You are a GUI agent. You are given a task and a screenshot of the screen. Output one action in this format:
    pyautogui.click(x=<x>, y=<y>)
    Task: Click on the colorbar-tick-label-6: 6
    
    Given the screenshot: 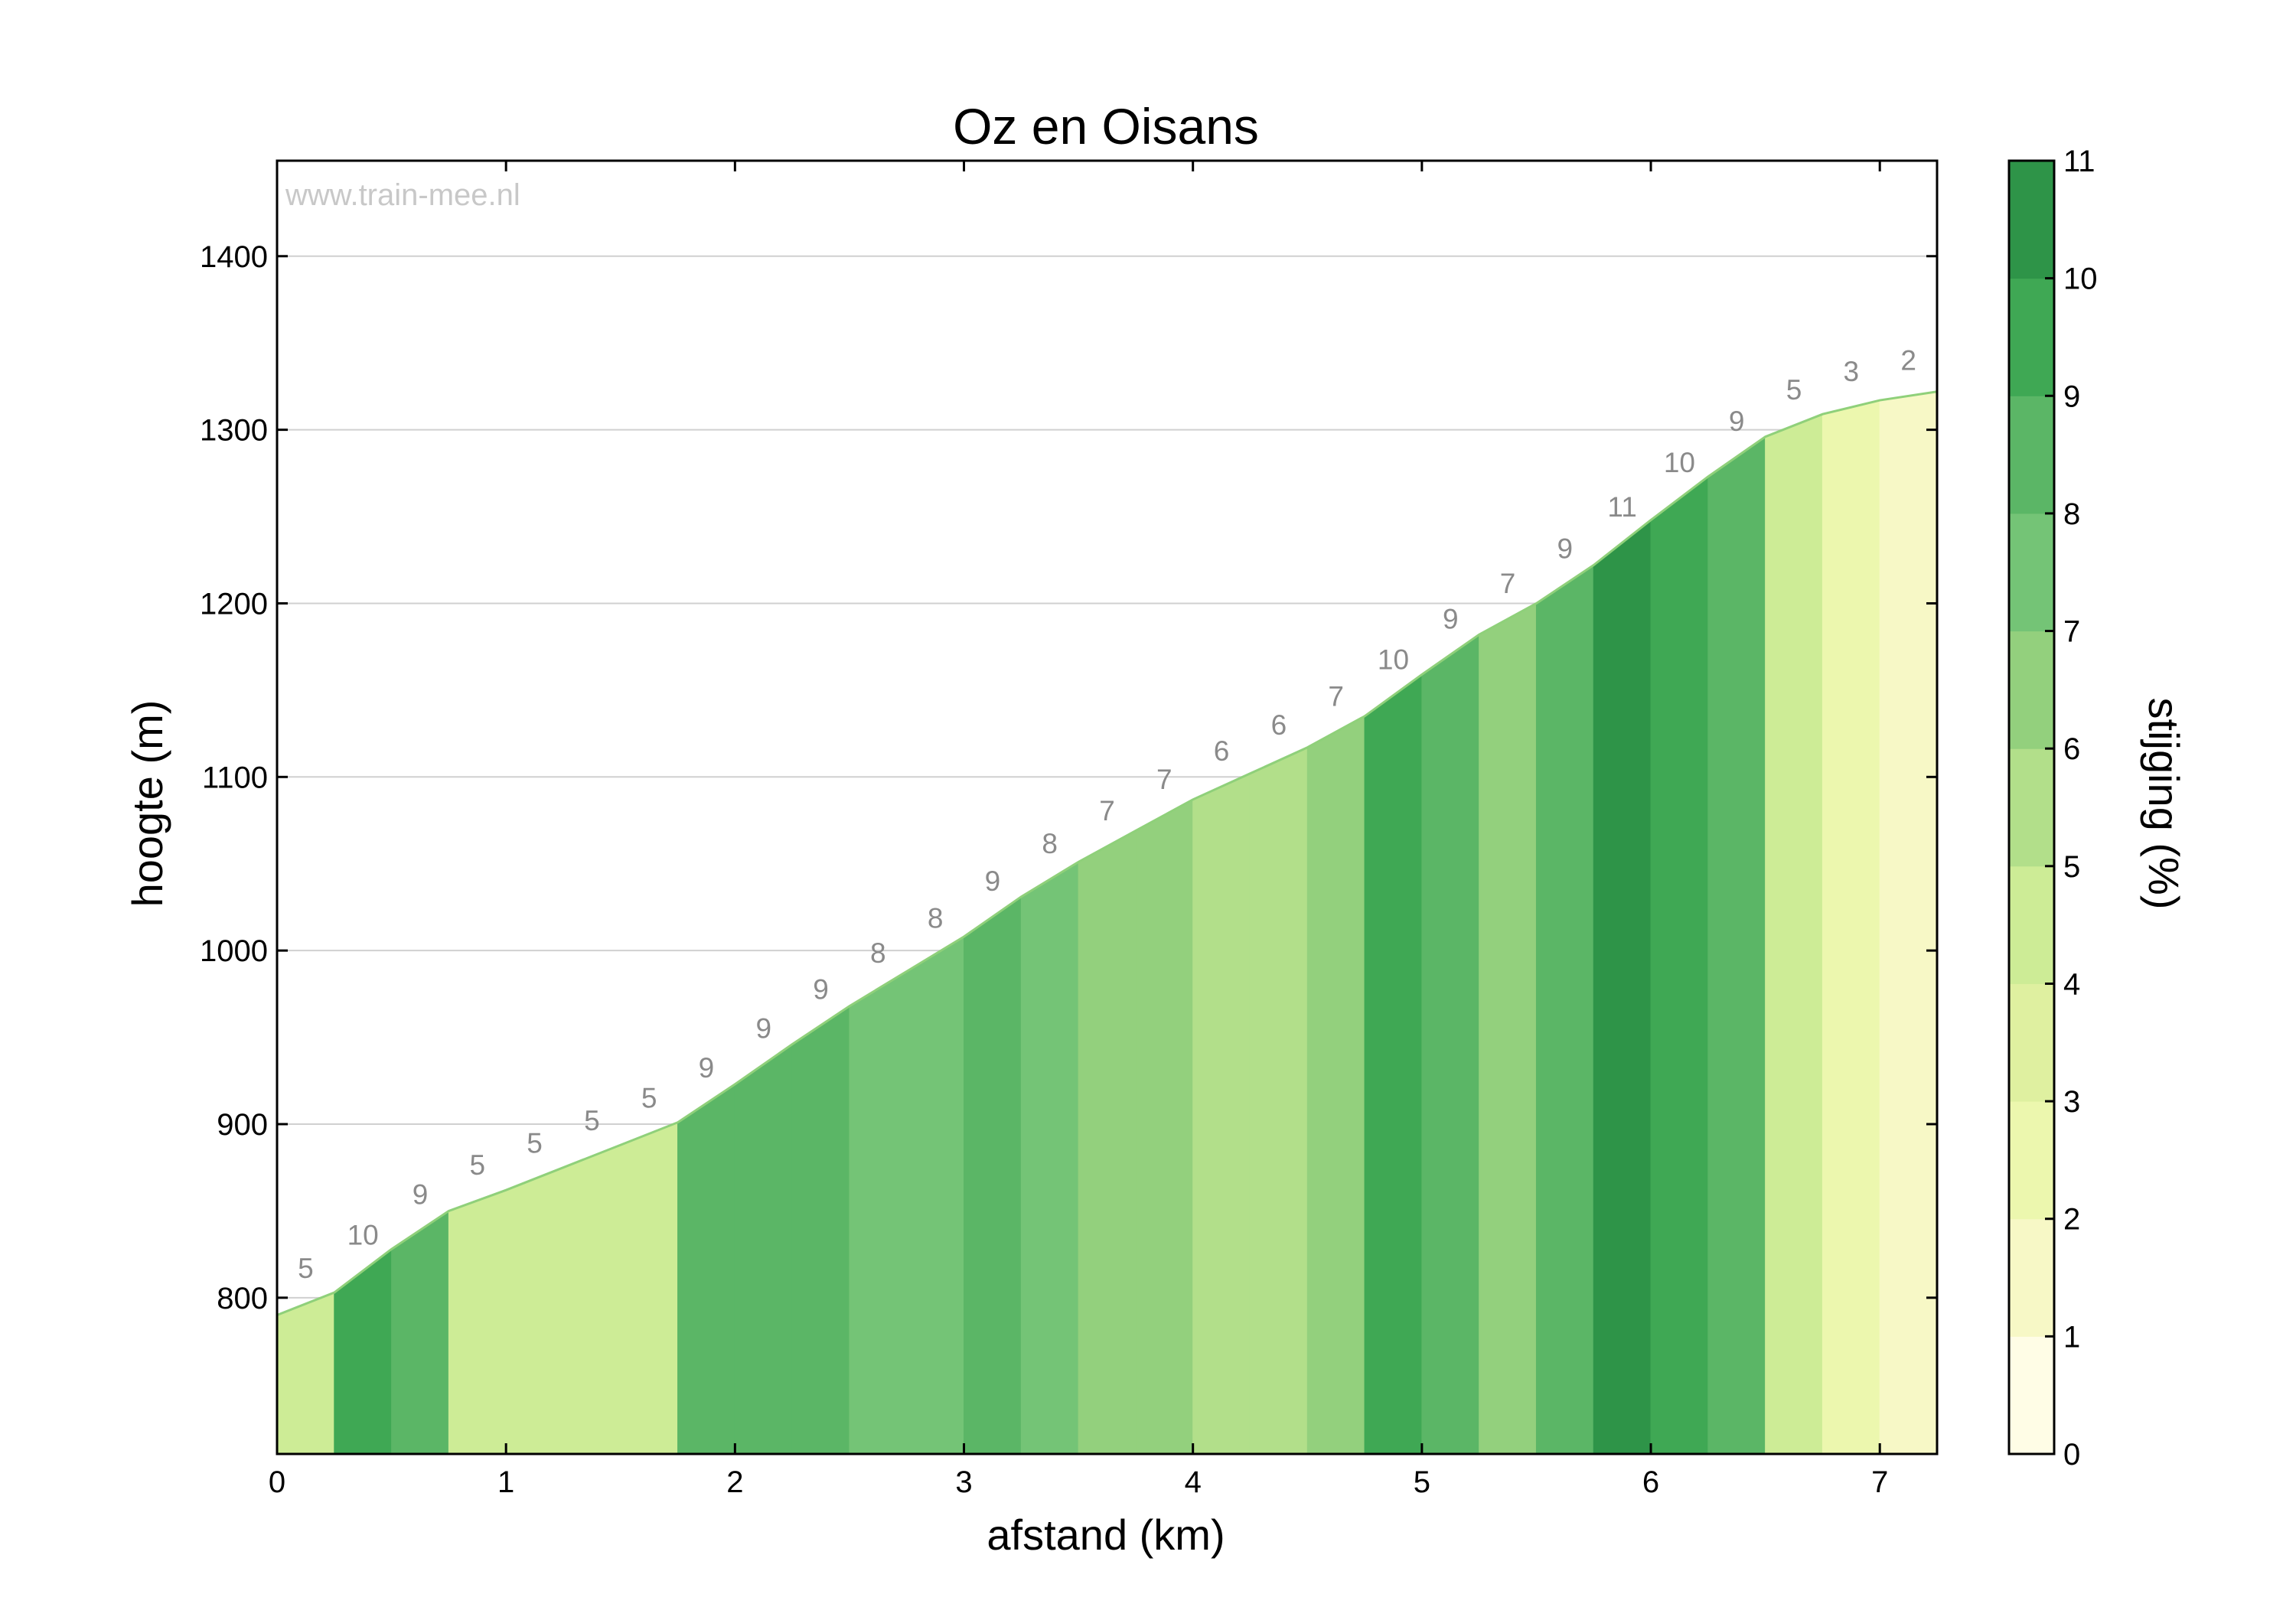 What is the action you would take?
    pyautogui.click(x=2071, y=749)
    